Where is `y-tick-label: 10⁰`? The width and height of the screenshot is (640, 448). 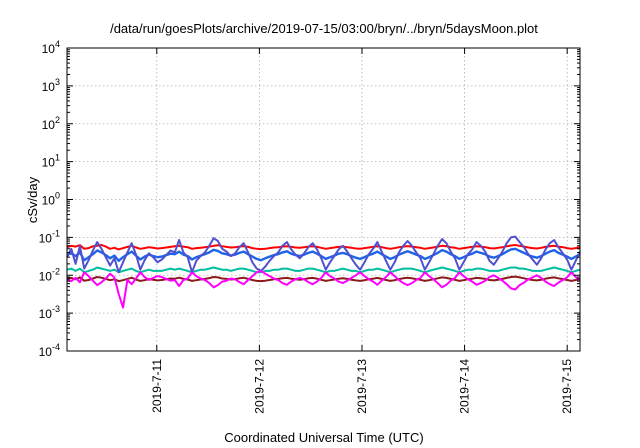
y-tick-label: 10⁰ is located at coordinates (51, 199).